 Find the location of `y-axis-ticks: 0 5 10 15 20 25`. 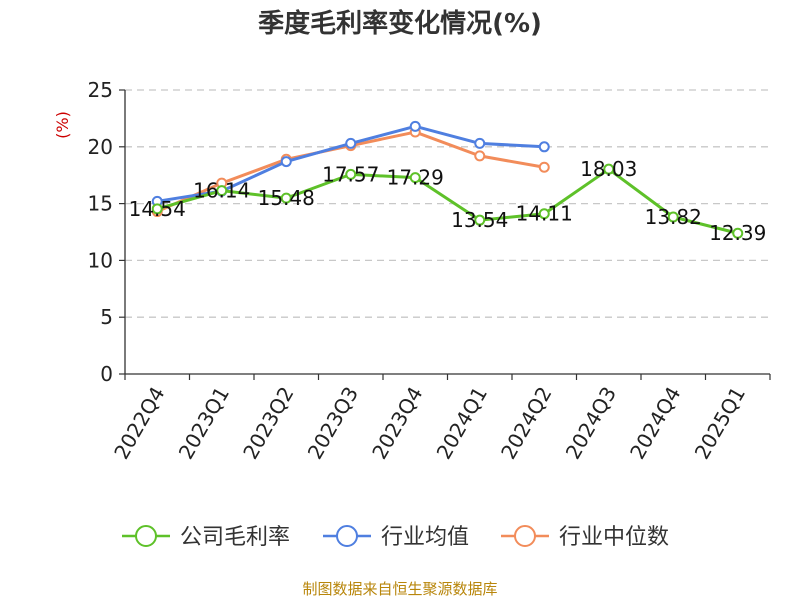

y-axis-ticks: 0 5 10 15 20 25 is located at coordinates (106, 232).